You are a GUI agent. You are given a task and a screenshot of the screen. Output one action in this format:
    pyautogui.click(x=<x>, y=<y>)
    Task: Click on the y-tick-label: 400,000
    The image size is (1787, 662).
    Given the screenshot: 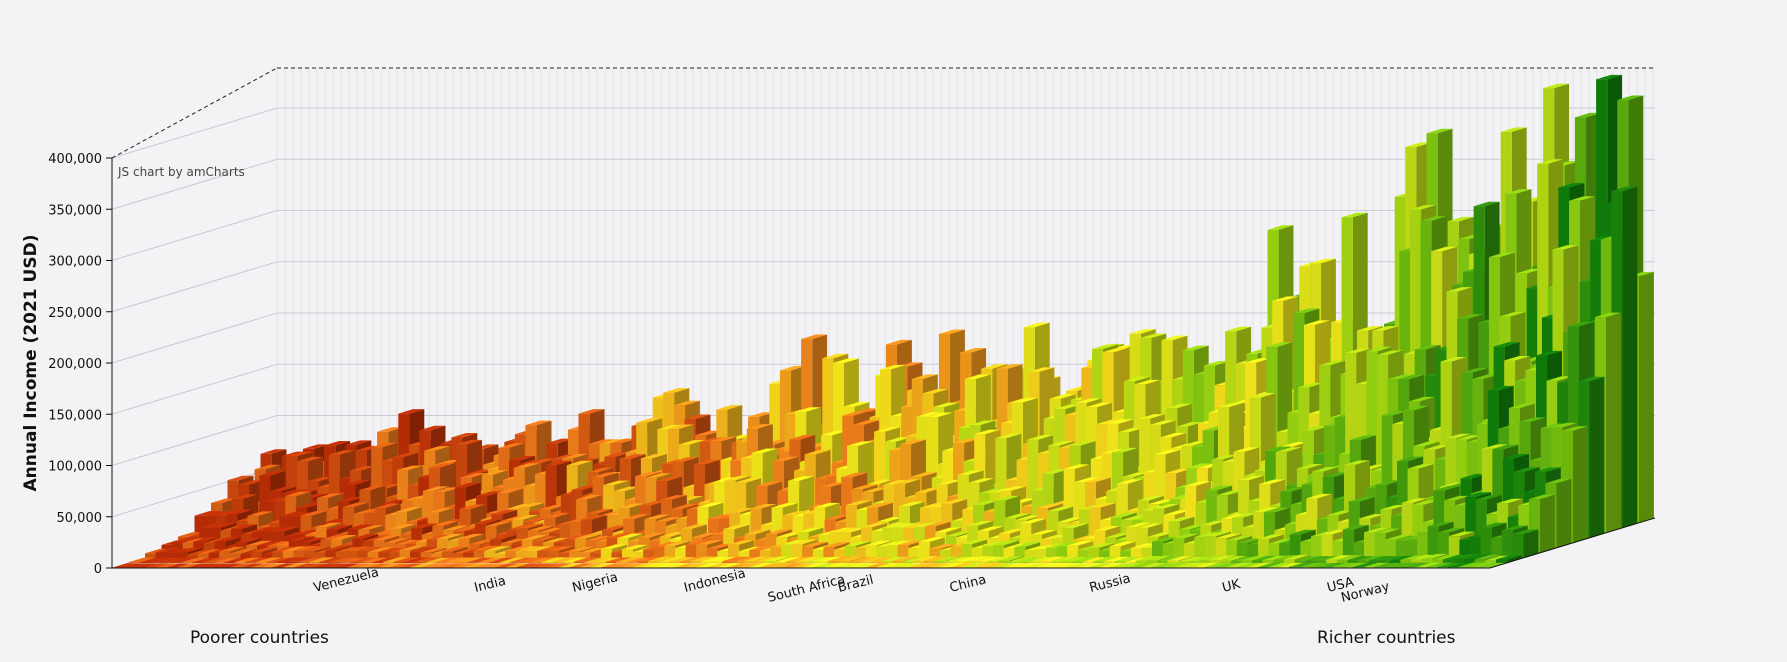 What is the action you would take?
    pyautogui.click(x=75, y=159)
    